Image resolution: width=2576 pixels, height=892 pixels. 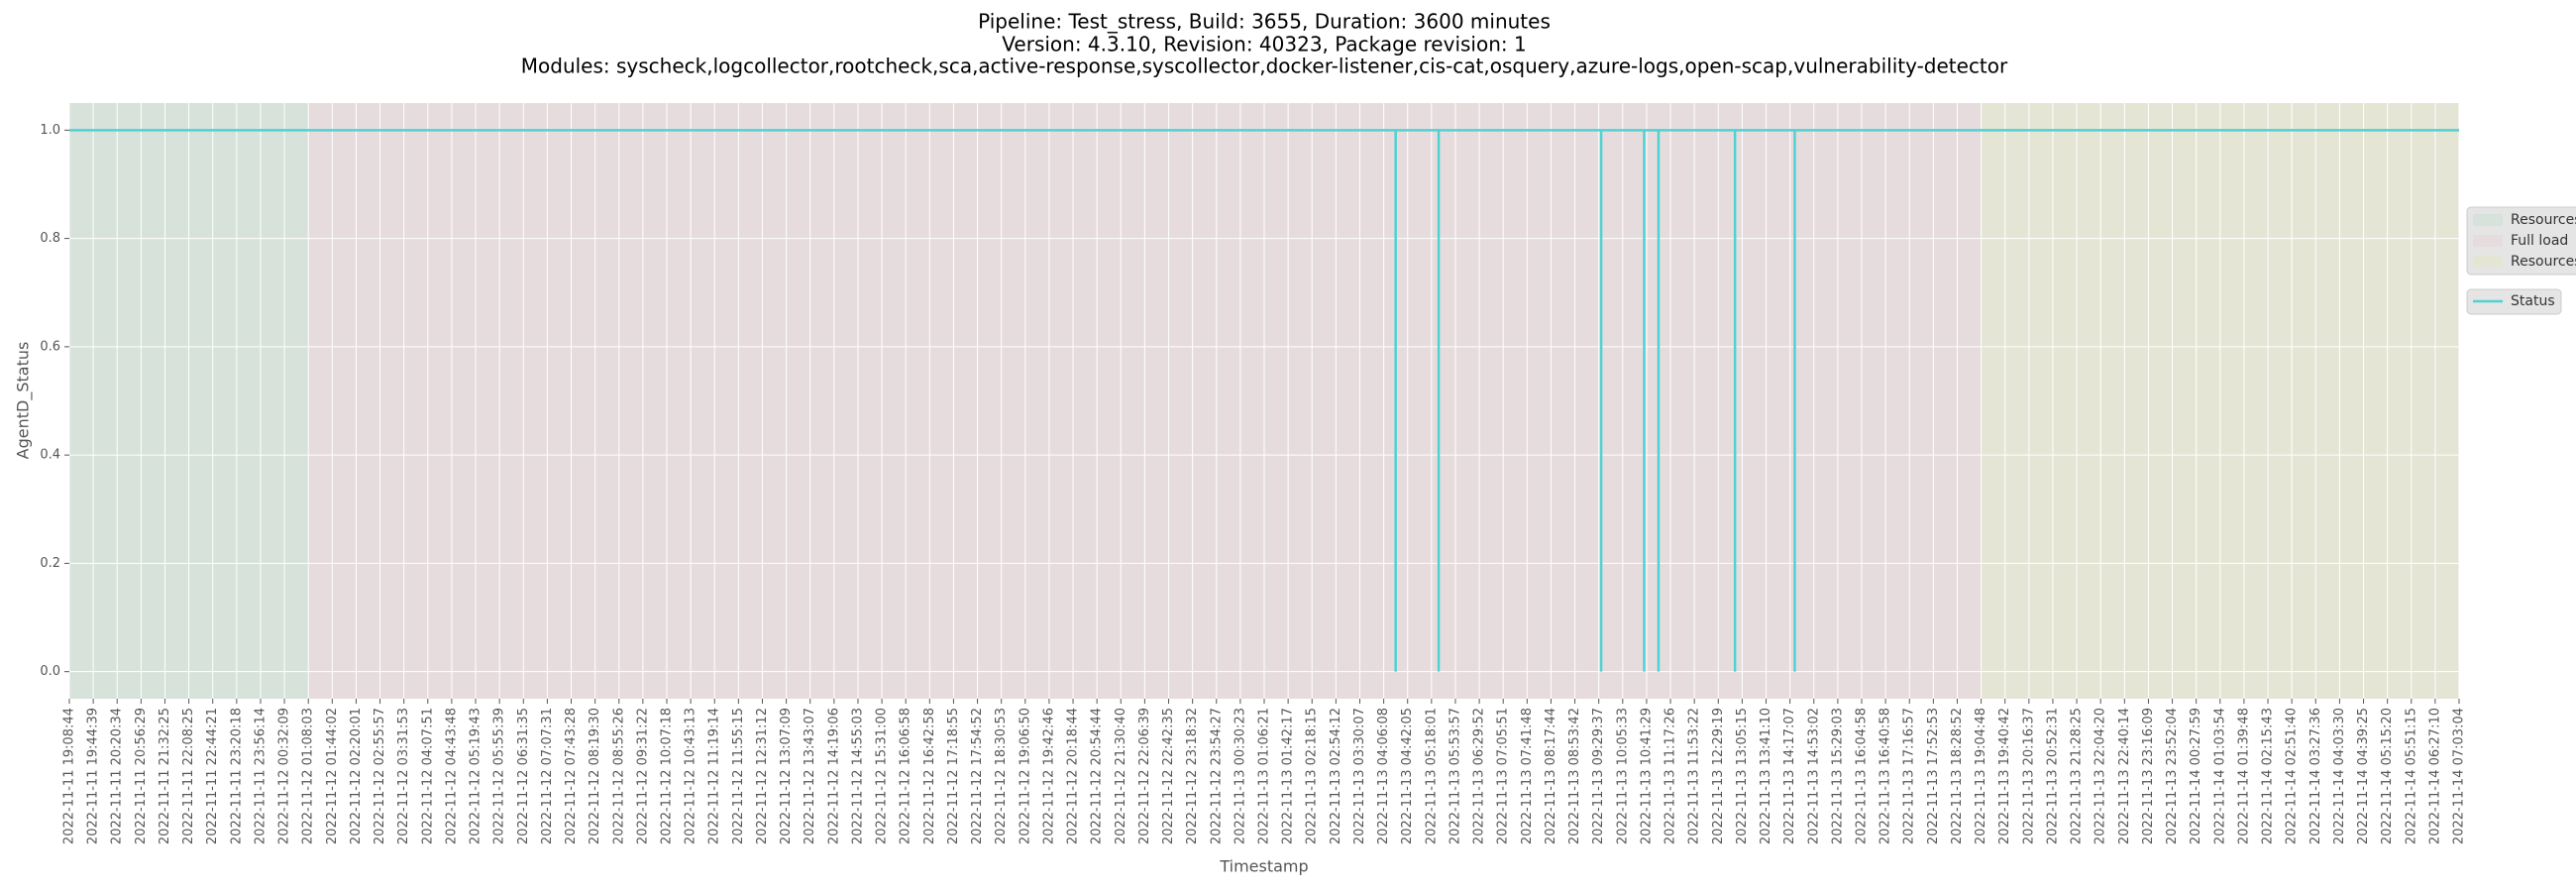 I want to click on x-tick-label: 2022-11-12 07:43:28, so click(x=571, y=776).